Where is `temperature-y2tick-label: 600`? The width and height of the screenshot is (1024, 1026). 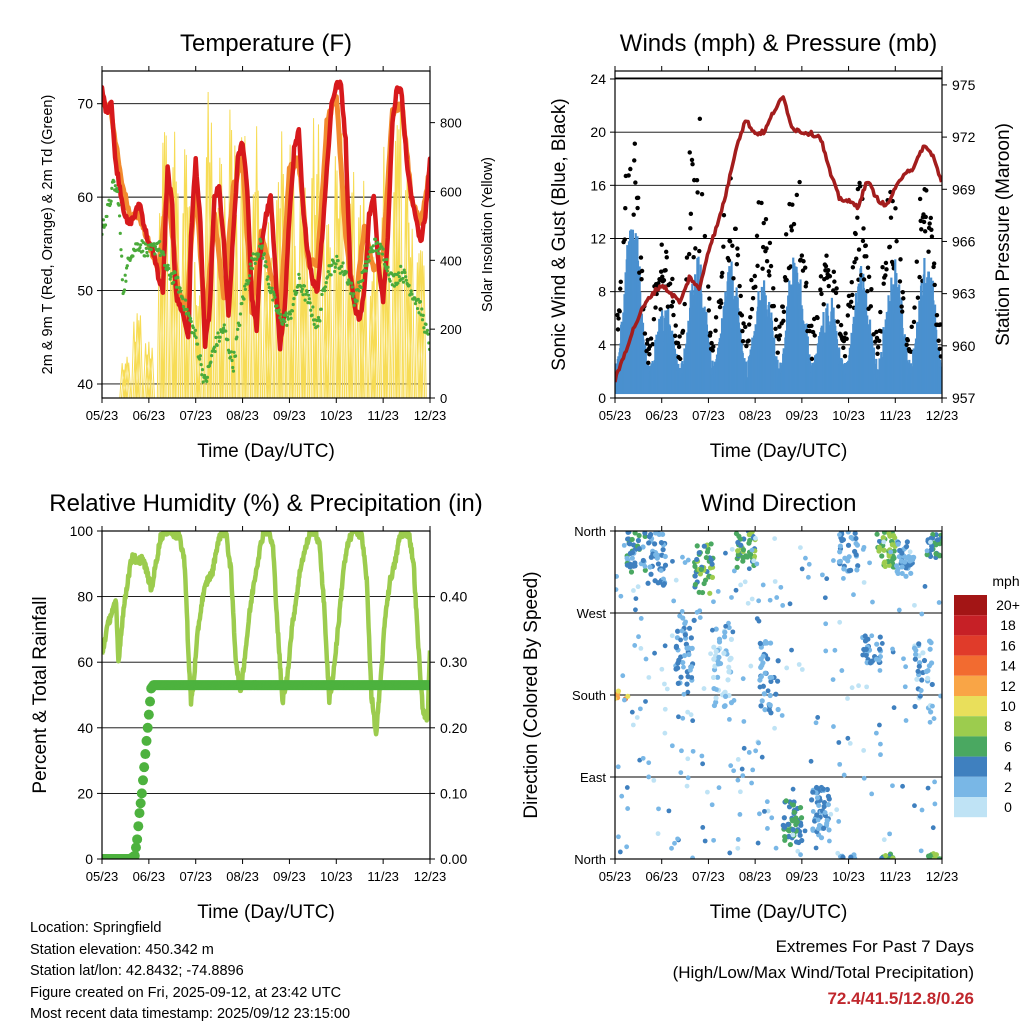
temperature-y2tick-label: 600 is located at coordinates (451, 191).